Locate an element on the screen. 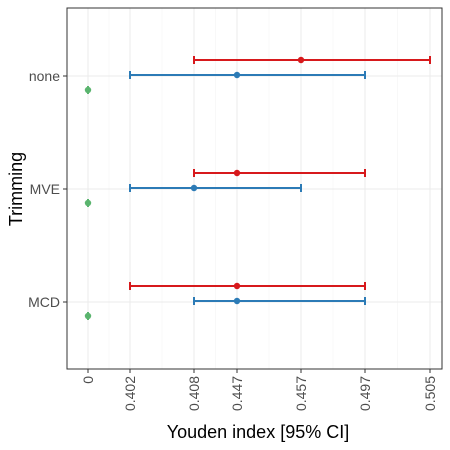 This screenshot has height=450, width=450. x-tick-label: 0.447 is located at coordinates (237, 393).